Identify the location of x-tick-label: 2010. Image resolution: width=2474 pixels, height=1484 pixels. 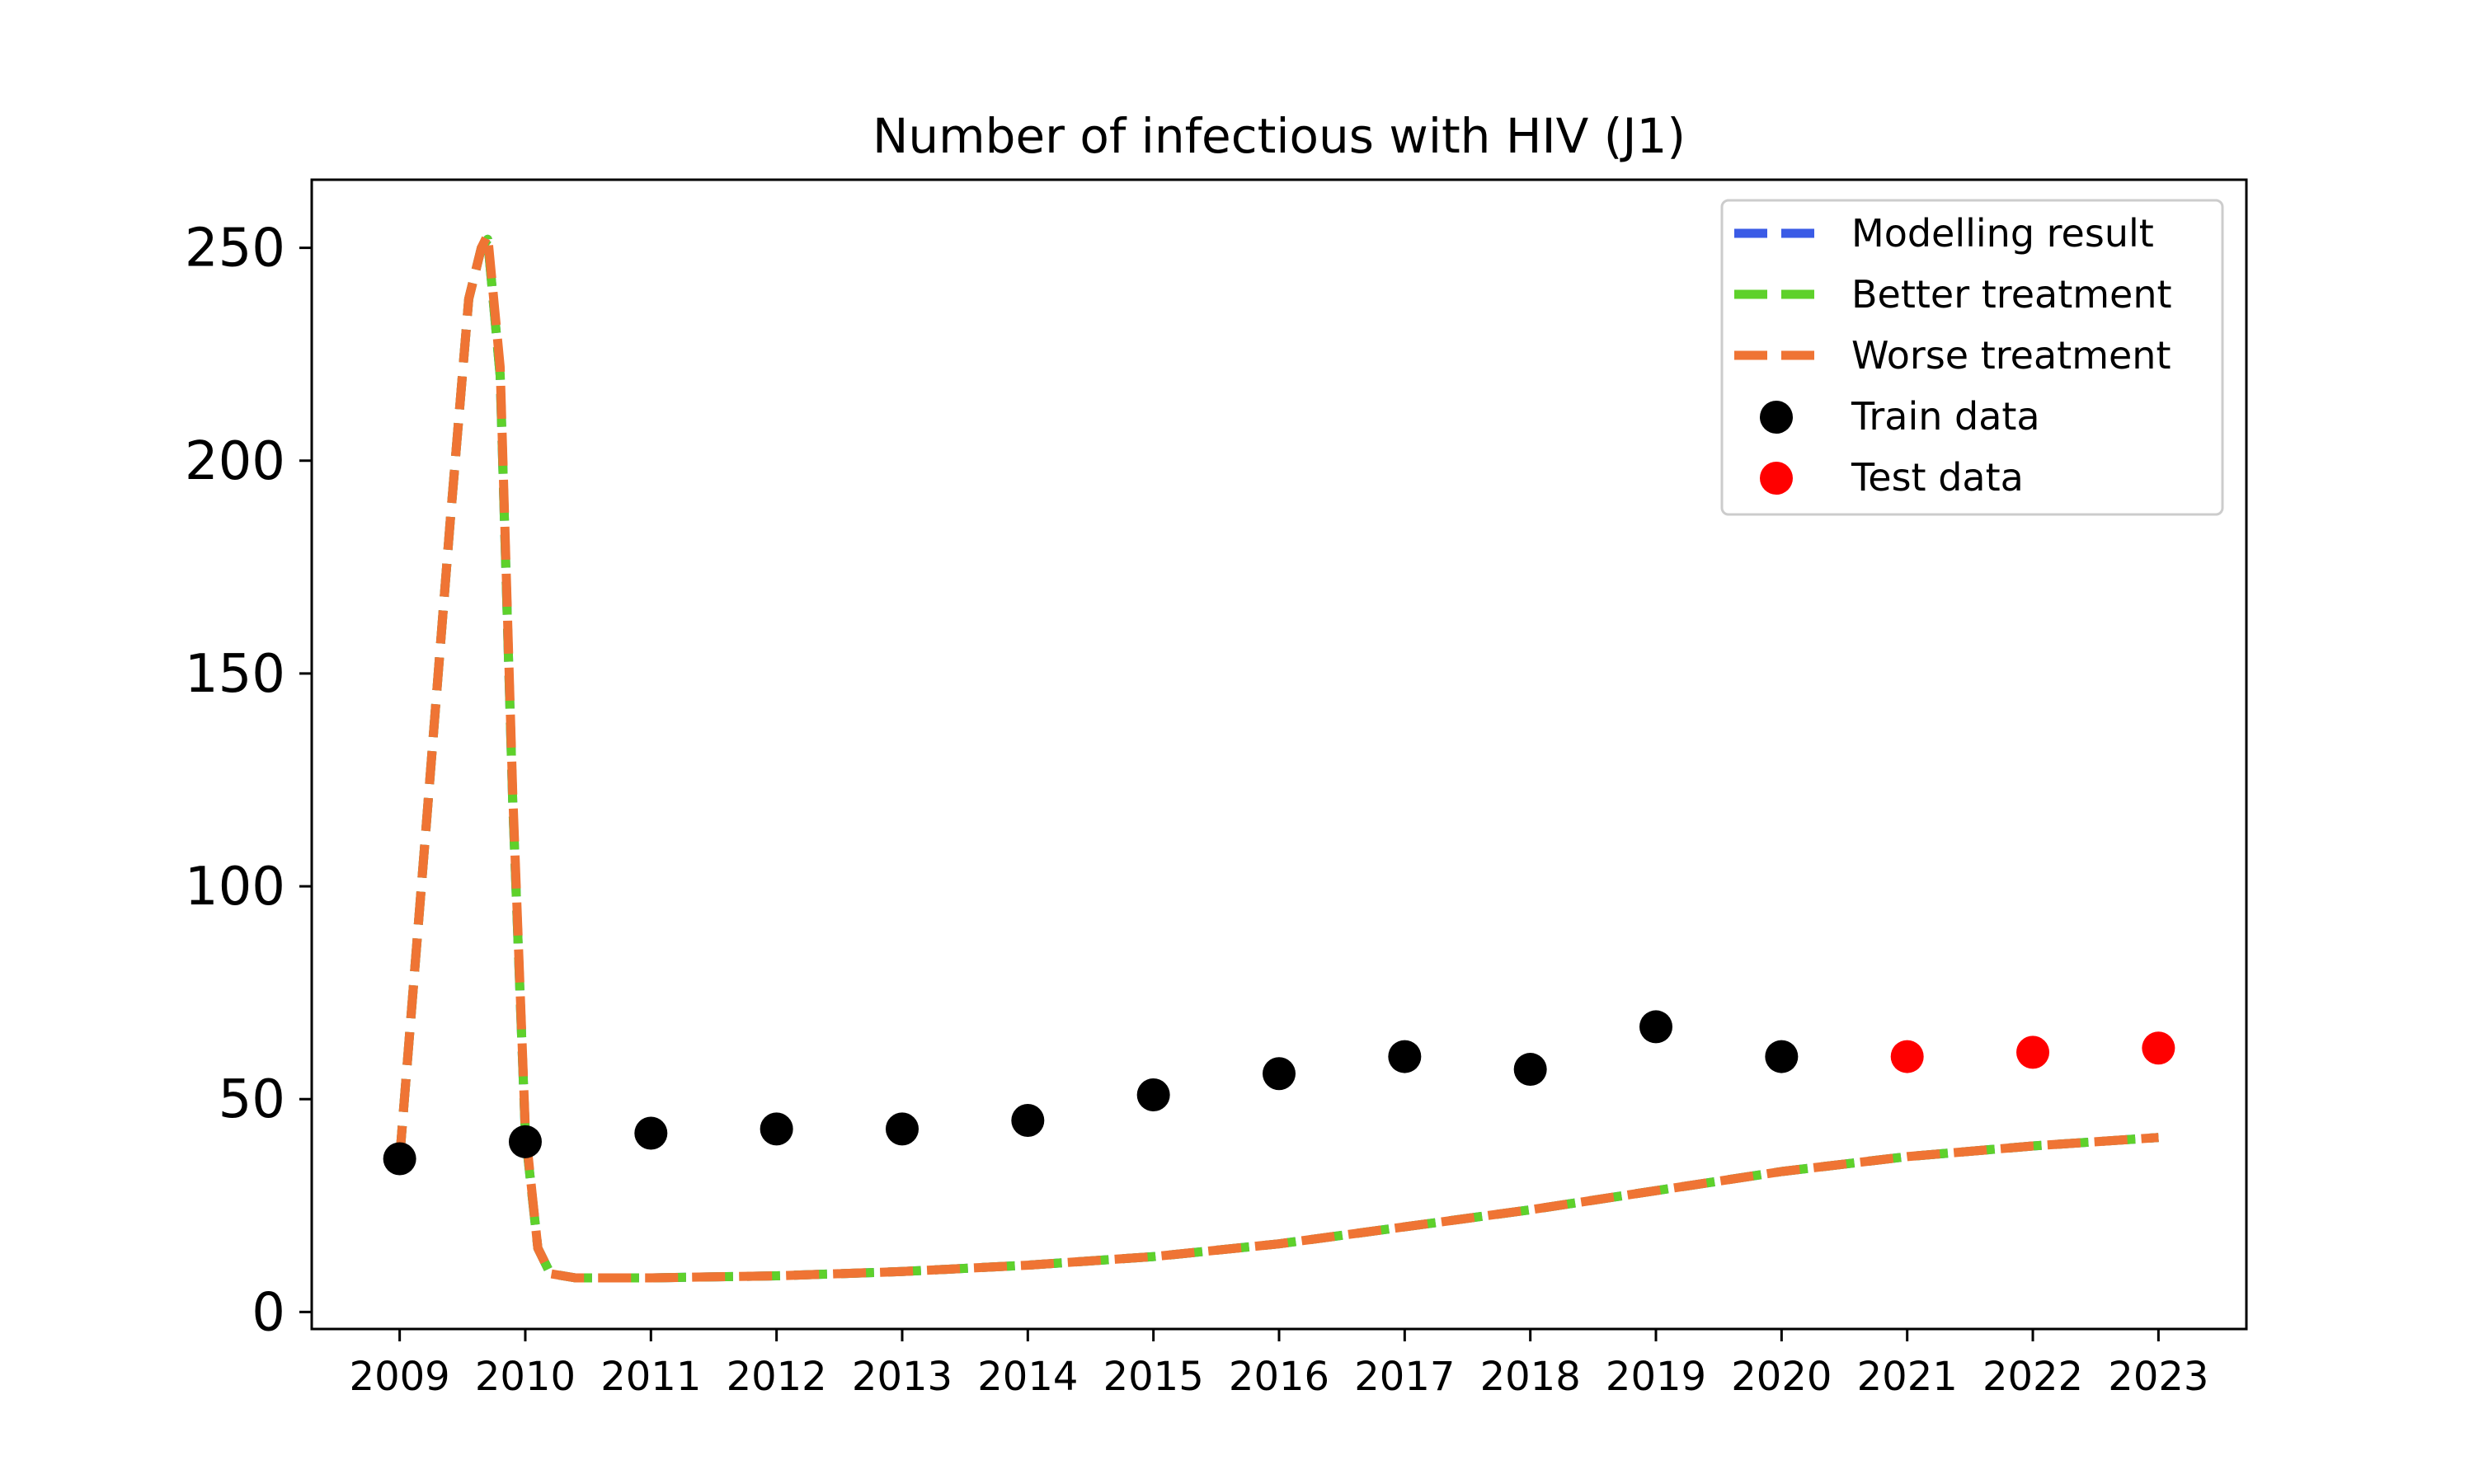
(525, 1377).